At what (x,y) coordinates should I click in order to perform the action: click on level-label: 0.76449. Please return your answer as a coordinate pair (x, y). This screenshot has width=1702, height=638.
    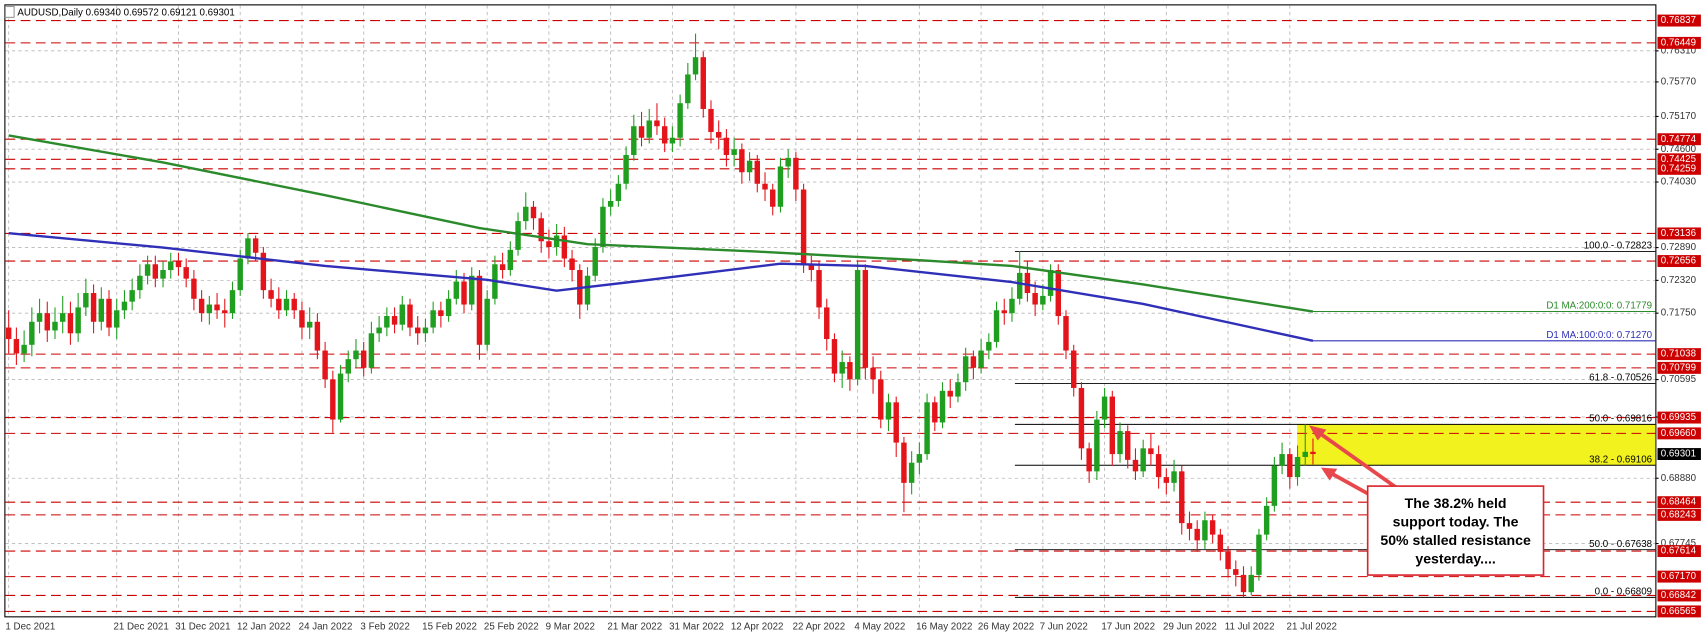
    Looking at the image, I should click on (1678, 42).